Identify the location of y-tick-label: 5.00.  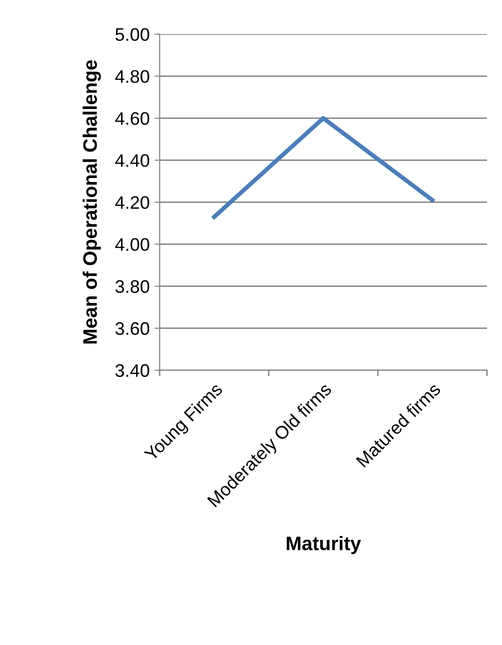
(133, 34).